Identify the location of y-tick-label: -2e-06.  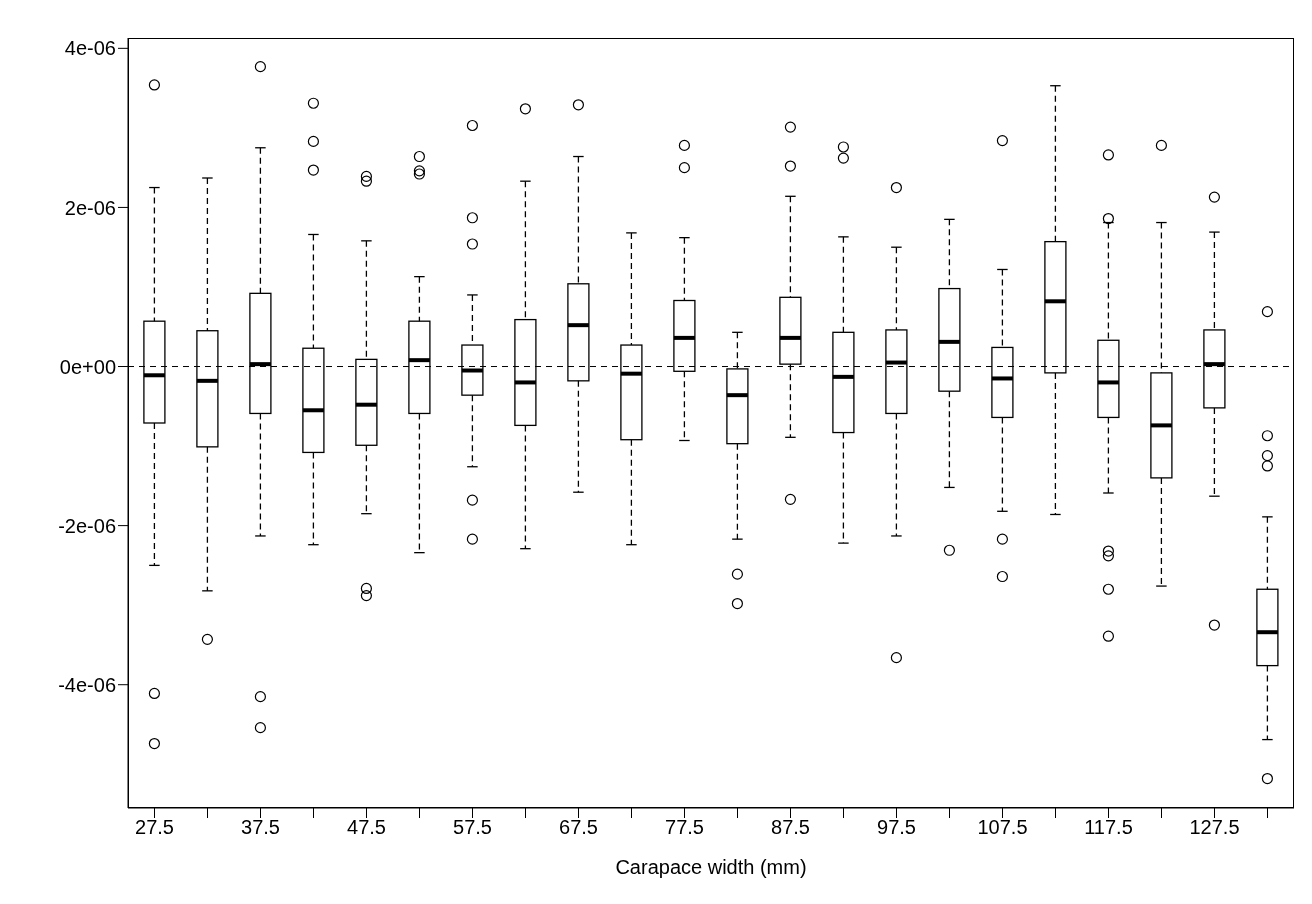
(87, 525).